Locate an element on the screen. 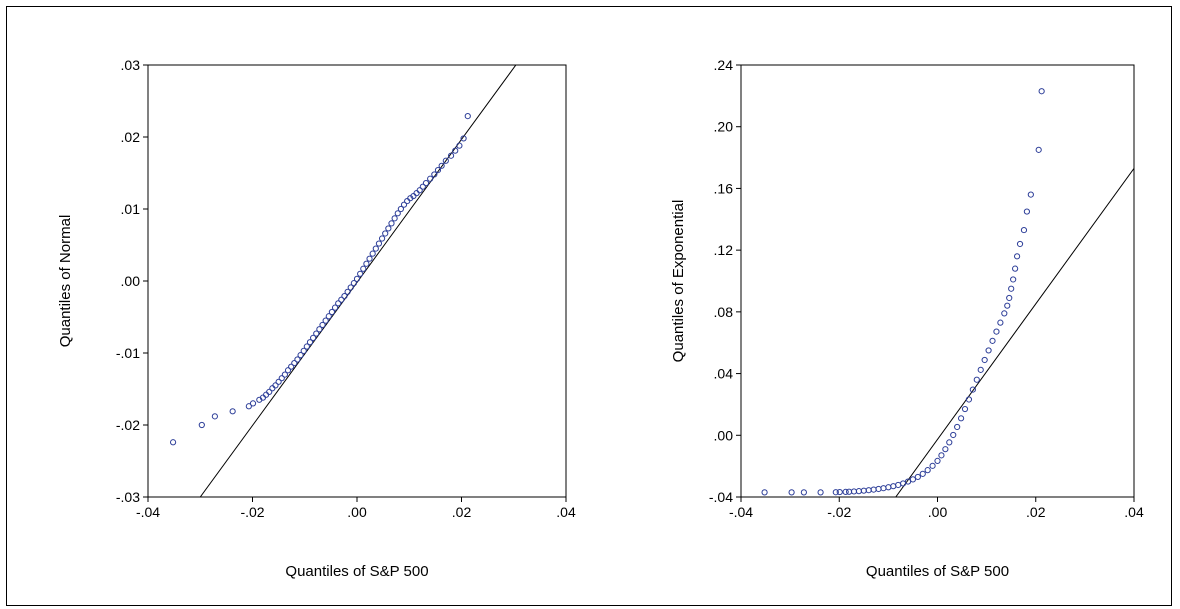 This screenshot has height=609, width=1180. normal-y-tick-label: .01 is located at coordinates (131, 209).